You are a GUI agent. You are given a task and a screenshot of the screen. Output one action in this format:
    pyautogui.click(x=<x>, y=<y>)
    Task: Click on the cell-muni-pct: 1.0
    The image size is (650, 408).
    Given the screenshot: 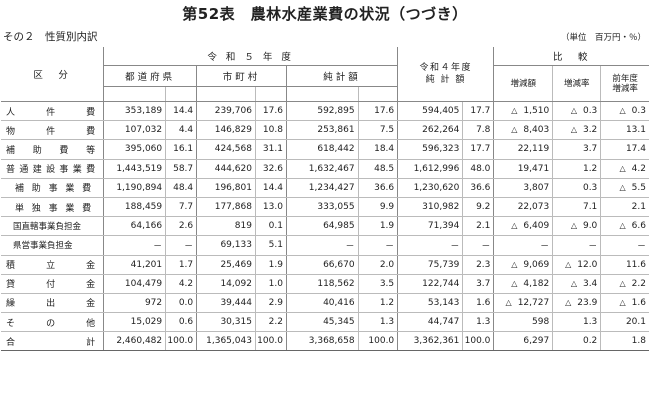 What is the action you would take?
    pyautogui.click(x=270, y=284)
    